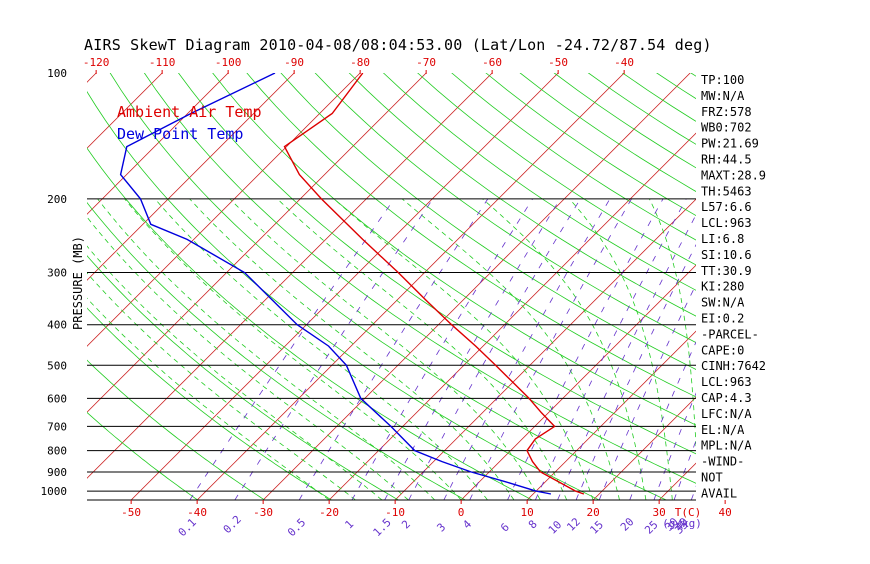 Image resolution: width=870 pixels, height=564 pixels. What do you see at coordinates (722, 80) in the screenshot?
I see `stability-index: TP:100` at bounding box center [722, 80].